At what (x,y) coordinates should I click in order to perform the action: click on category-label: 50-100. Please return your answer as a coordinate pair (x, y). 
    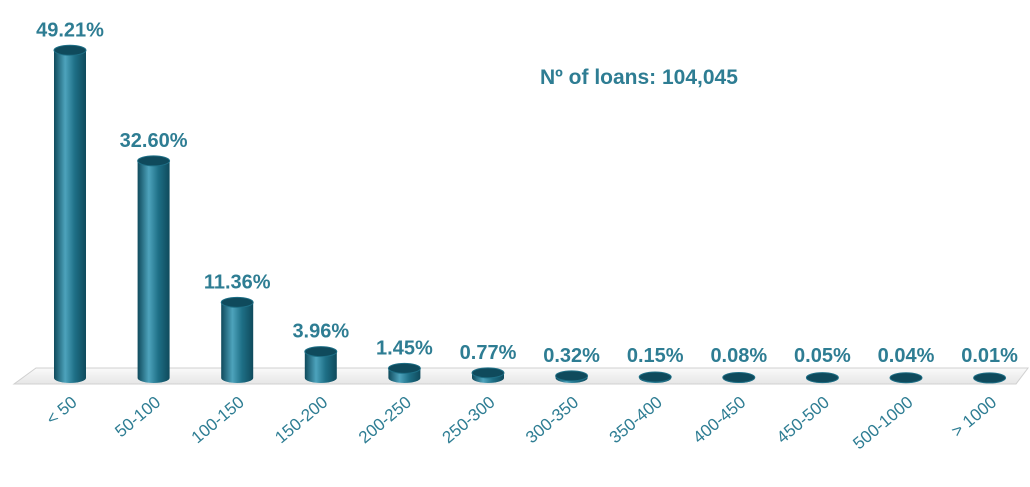
    Looking at the image, I should click on (137, 417).